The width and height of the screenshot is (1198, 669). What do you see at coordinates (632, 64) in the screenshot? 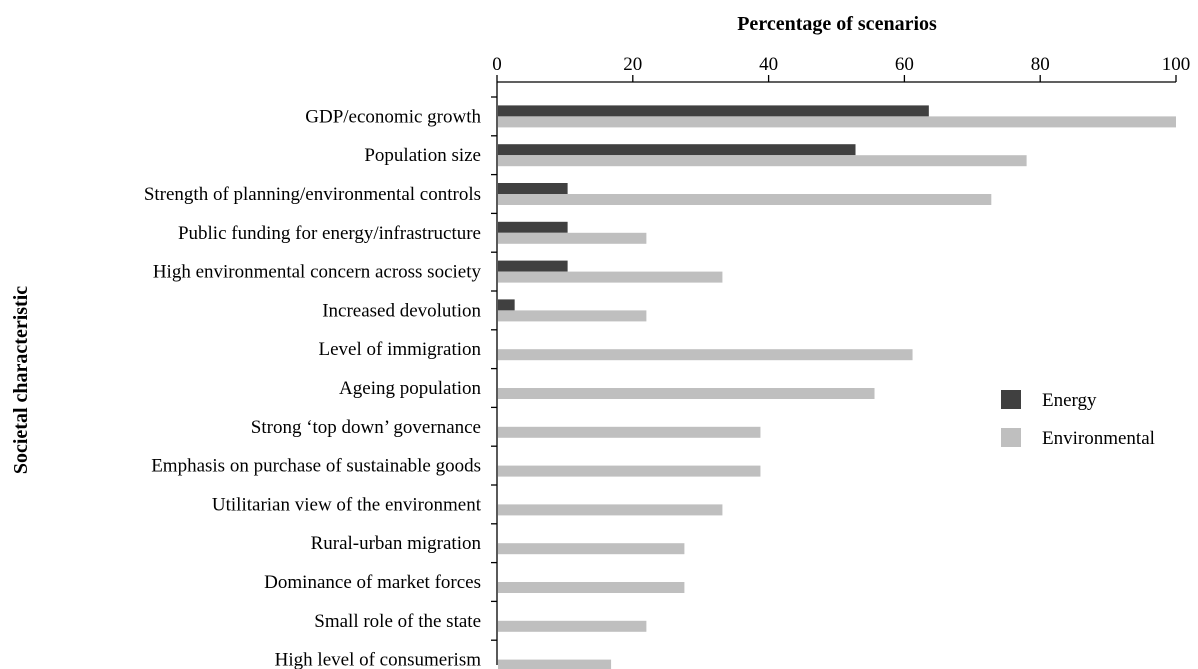
I see `x-tick-label: 20` at bounding box center [632, 64].